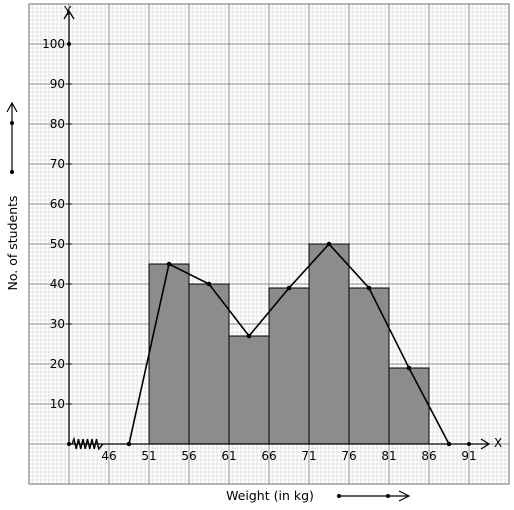 Image resolution: width=514 pixels, height=510 pixels. I want to click on x-tick-label: 56, so click(188, 456).